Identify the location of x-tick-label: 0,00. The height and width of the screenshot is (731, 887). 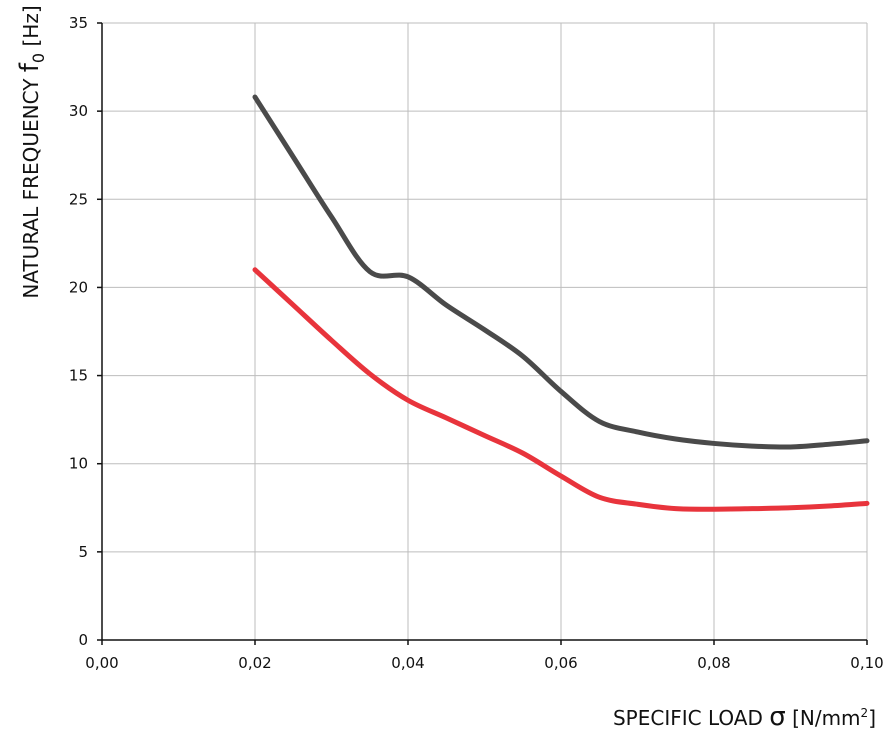
(101, 663).